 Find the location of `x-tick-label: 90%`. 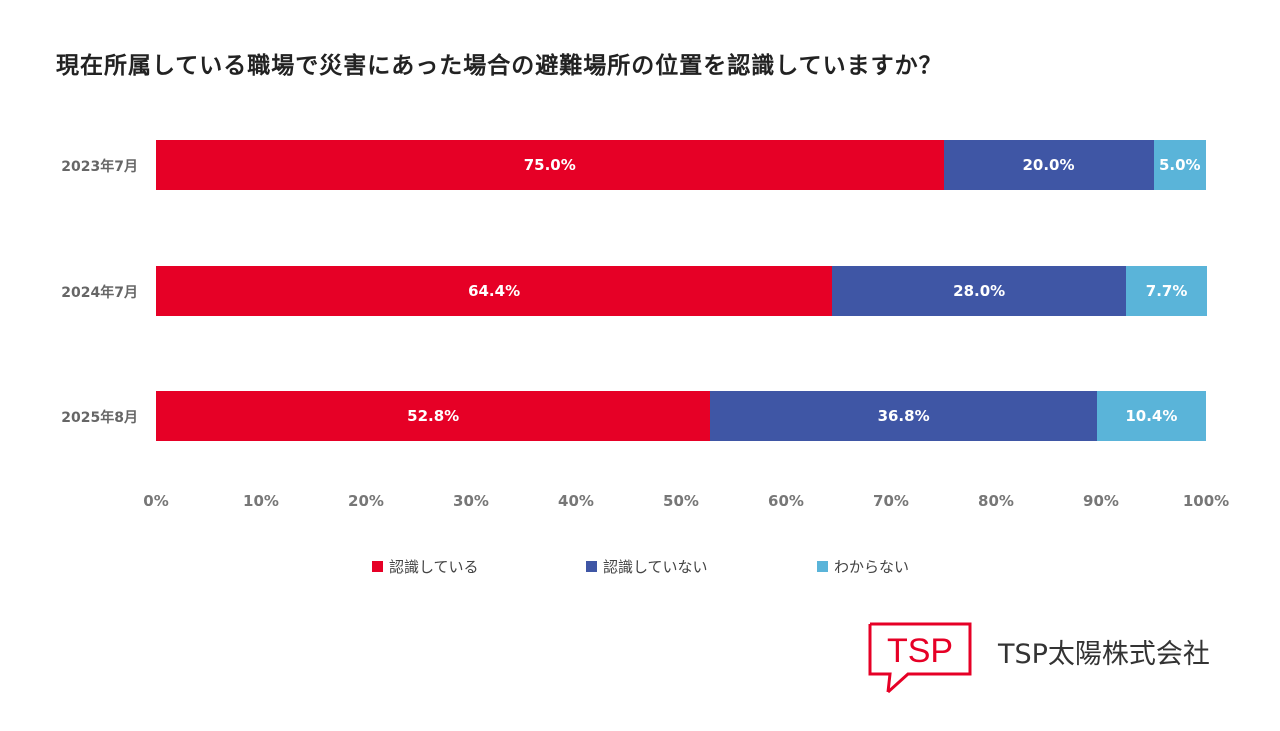

x-tick-label: 90% is located at coordinates (1101, 501).